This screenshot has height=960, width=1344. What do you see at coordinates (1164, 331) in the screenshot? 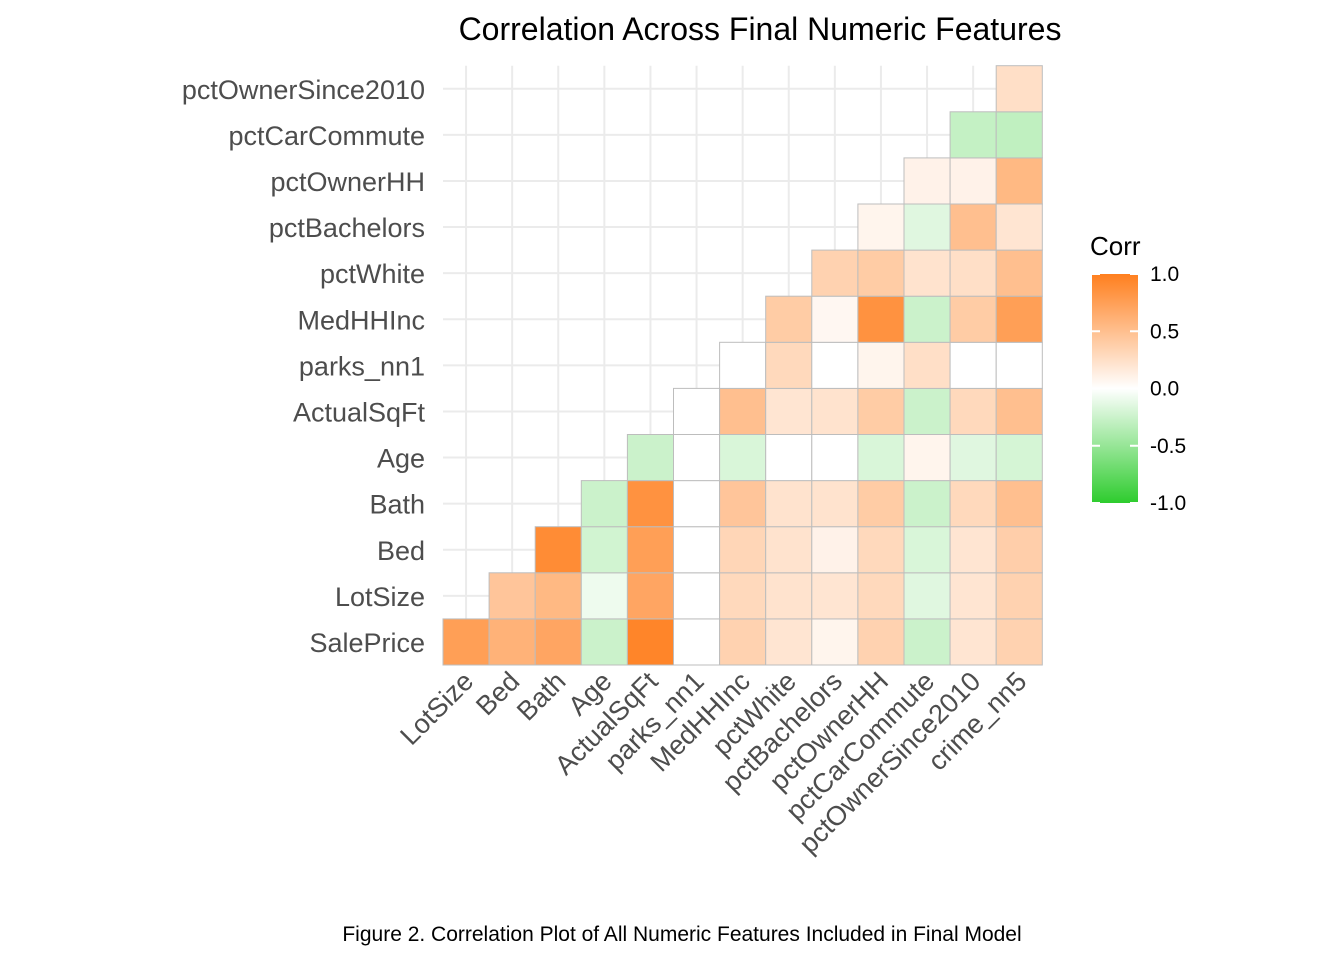
I see `legend-tick-label: 0.5` at bounding box center [1164, 331].